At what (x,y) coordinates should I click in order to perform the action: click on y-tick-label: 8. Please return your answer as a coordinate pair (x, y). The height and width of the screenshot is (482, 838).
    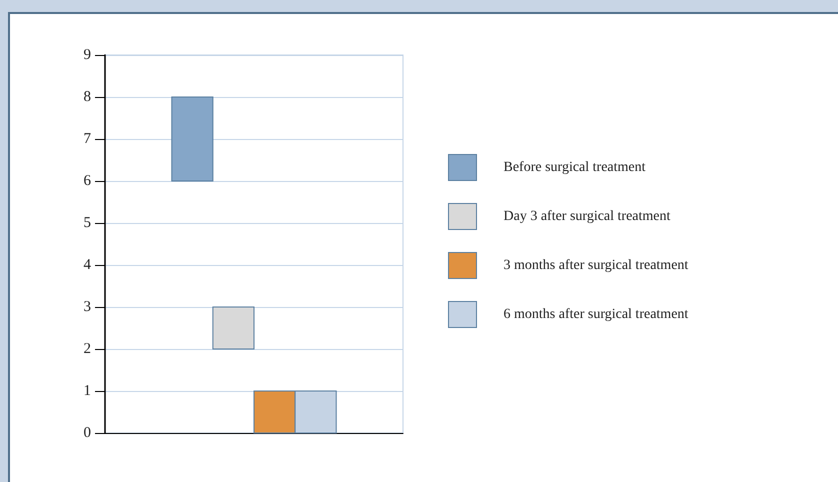
    Looking at the image, I should click on (87, 97).